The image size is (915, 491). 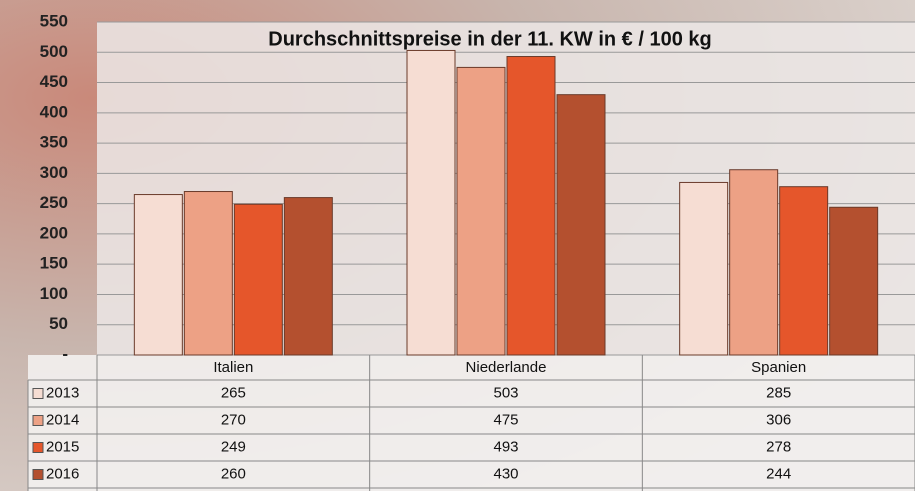 What do you see at coordinates (505, 473) in the screenshot?
I see `table-value: 430` at bounding box center [505, 473].